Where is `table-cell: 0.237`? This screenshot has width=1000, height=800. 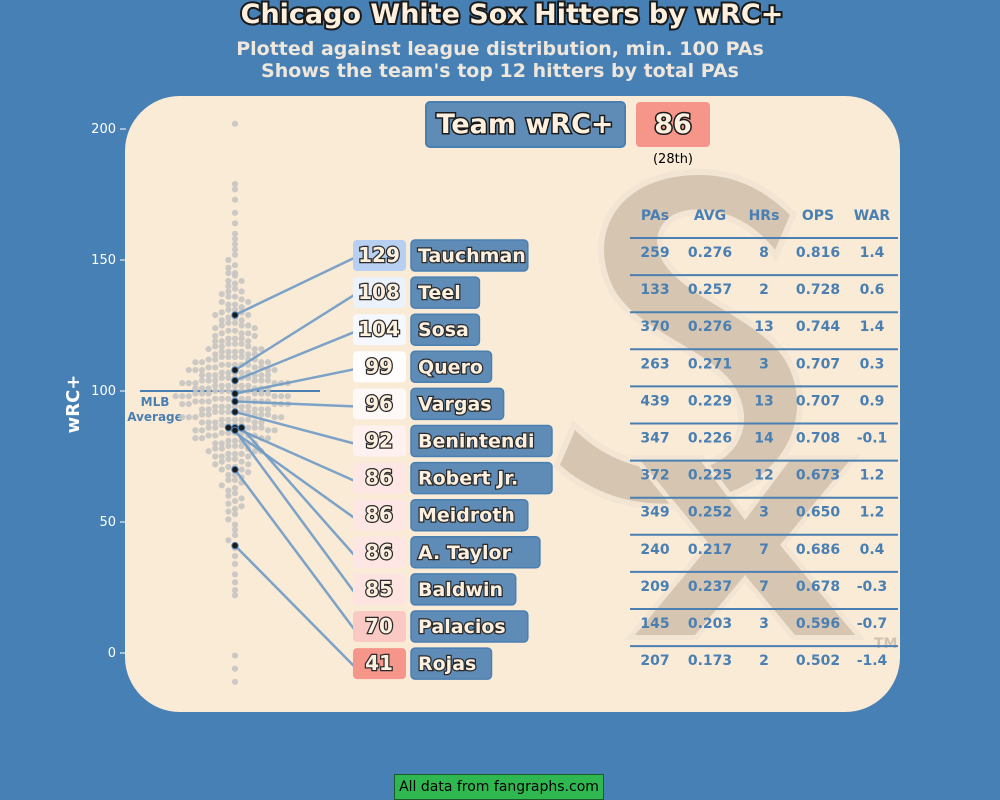
table-cell: 0.237 is located at coordinates (710, 587).